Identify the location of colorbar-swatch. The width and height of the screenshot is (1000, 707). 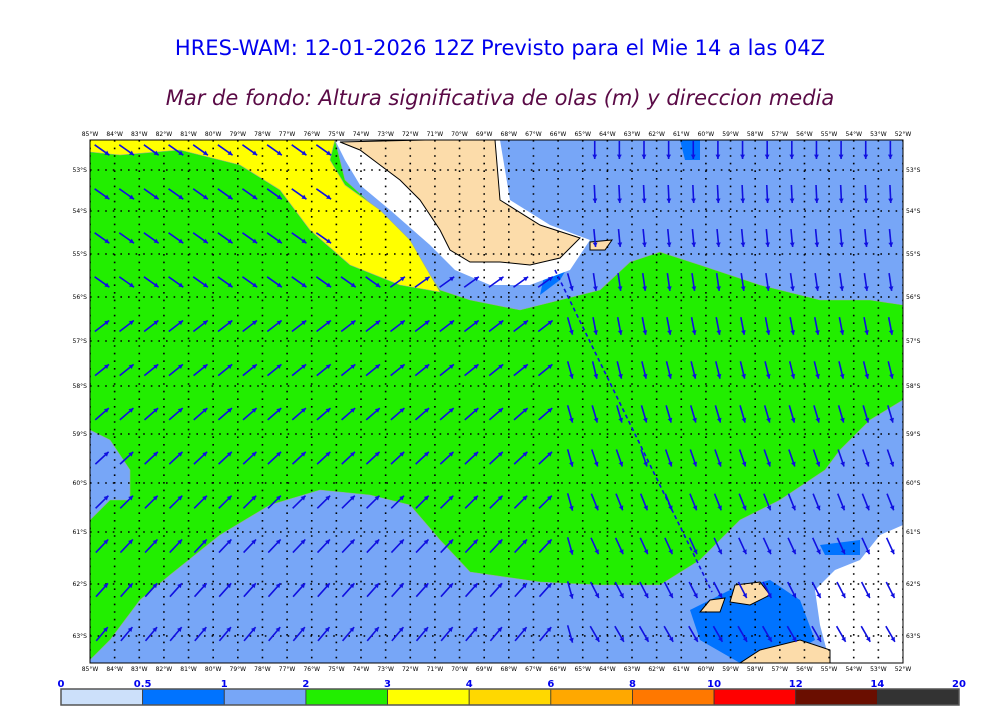
(510, 697).